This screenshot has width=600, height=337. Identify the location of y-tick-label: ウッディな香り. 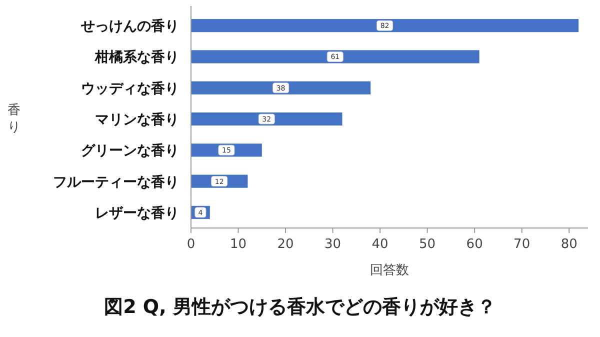
(130, 88).